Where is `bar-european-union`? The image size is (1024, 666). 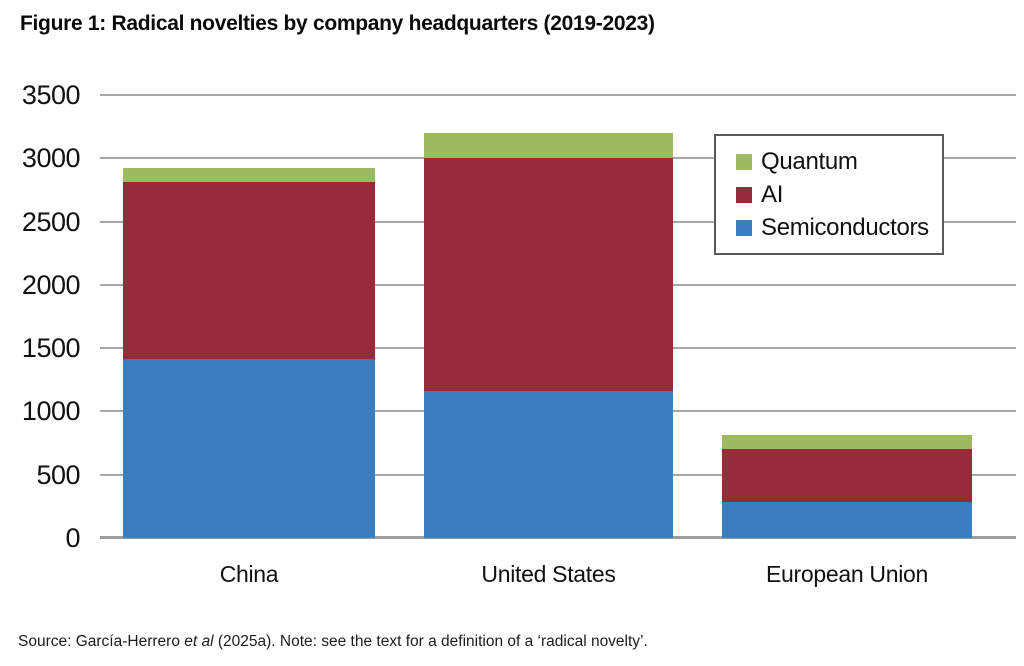 bar-european-union is located at coordinates (847, 486).